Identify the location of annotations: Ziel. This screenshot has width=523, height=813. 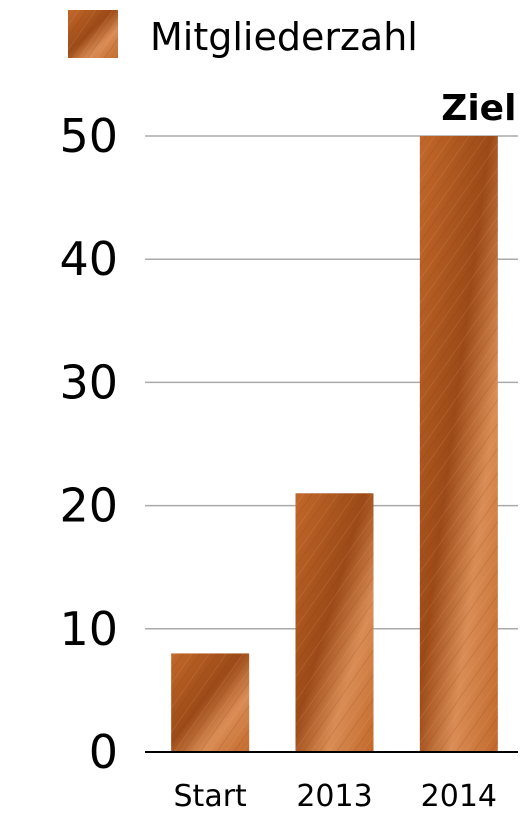
(478, 108).